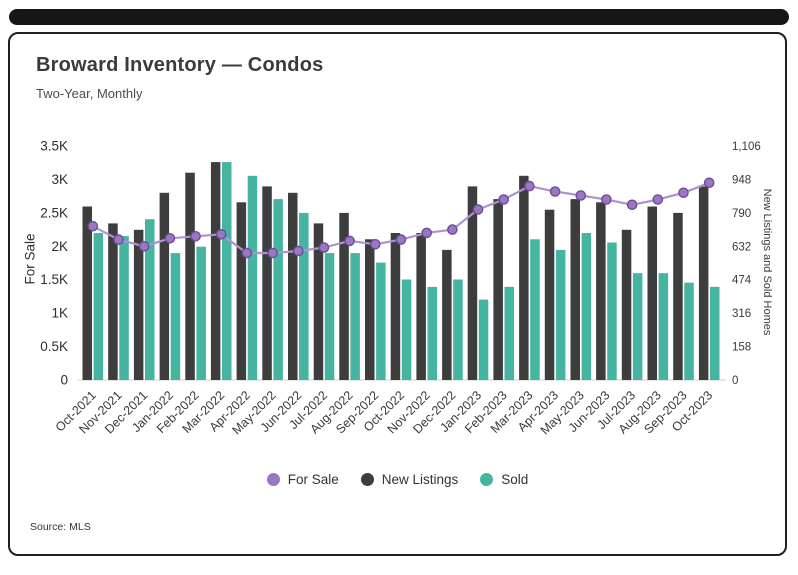 The width and height of the screenshot is (798, 575). Describe the element at coordinates (741, 348) in the screenshot. I see `right-axis-tick: 158` at that location.